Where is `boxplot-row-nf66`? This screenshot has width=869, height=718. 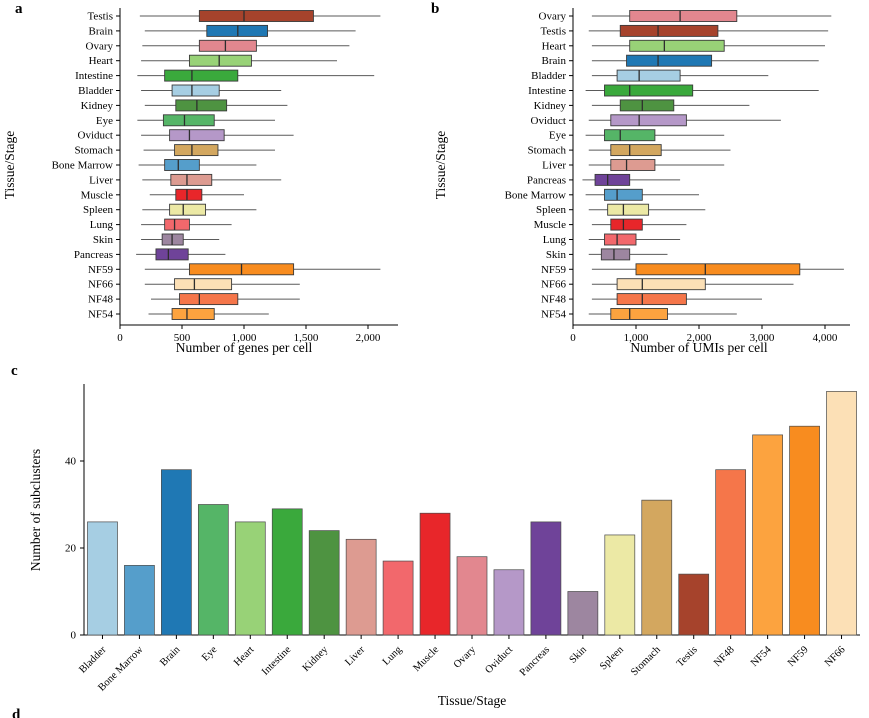
boxplot-row-nf66 is located at coordinates (692, 284).